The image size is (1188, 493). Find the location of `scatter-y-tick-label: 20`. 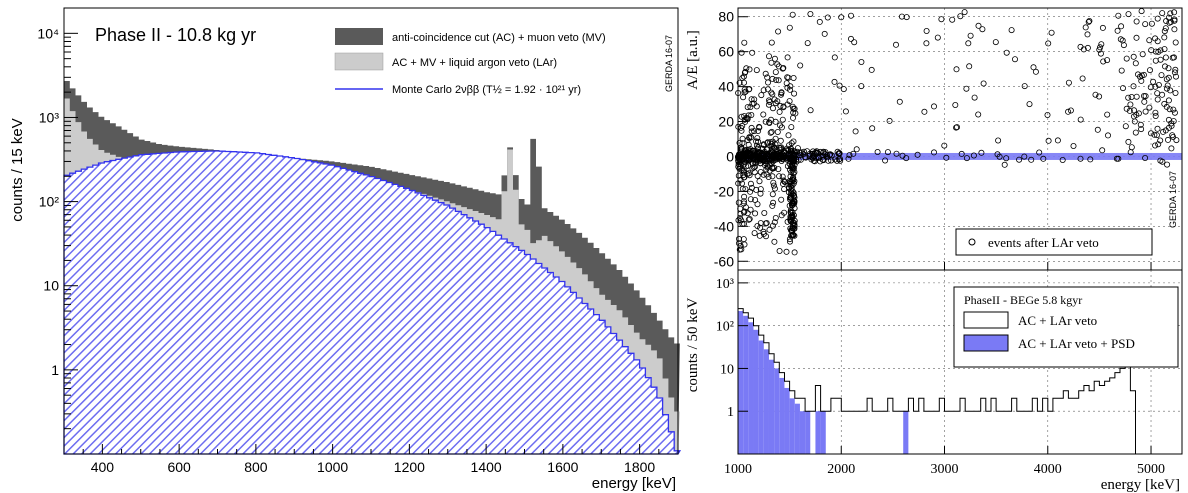

scatter-y-tick-label: 20 is located at coordinates (726, 122).